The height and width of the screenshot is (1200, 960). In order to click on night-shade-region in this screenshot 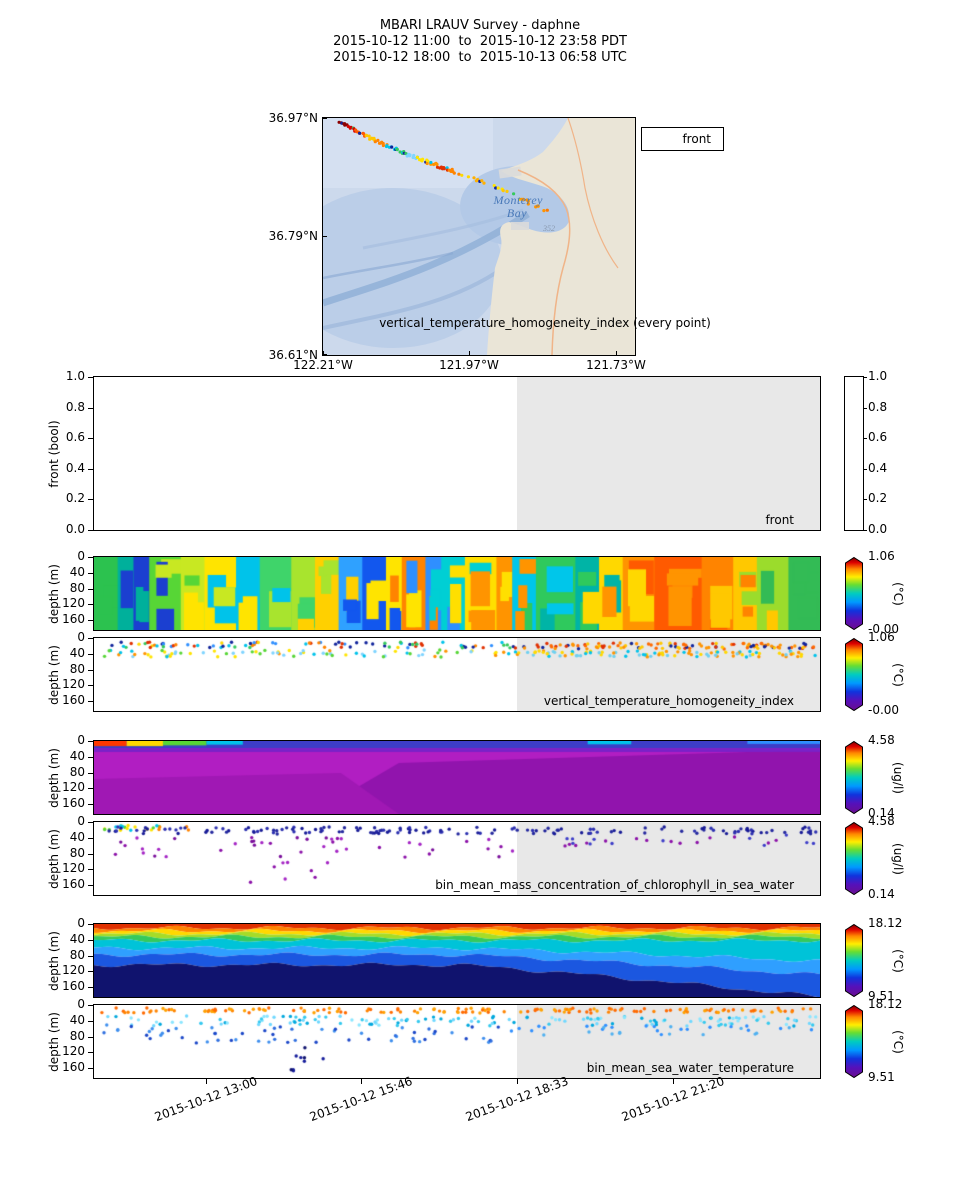, I will do `click(668, 453)`.